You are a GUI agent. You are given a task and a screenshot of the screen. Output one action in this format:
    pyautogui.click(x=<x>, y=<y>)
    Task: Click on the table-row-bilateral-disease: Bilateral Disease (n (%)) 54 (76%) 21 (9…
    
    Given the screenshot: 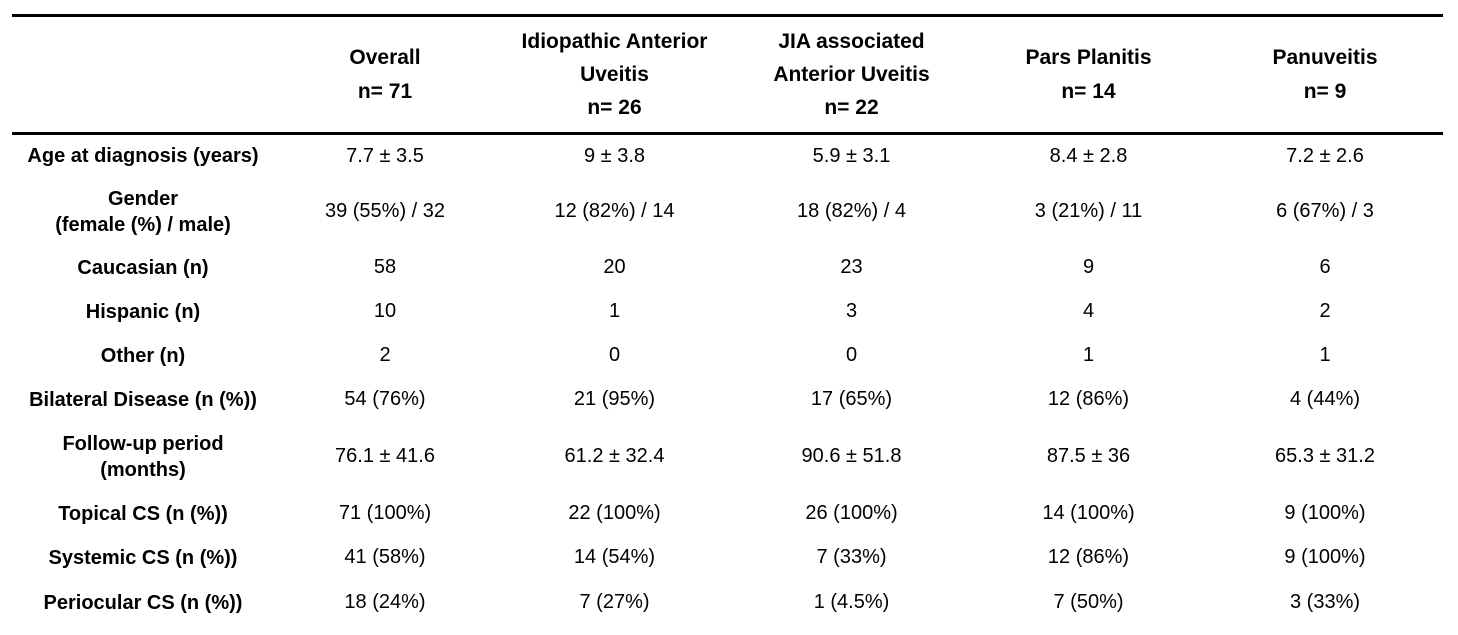 What is the action you would take?
    pyautogui.click(x=727, y=400)
    